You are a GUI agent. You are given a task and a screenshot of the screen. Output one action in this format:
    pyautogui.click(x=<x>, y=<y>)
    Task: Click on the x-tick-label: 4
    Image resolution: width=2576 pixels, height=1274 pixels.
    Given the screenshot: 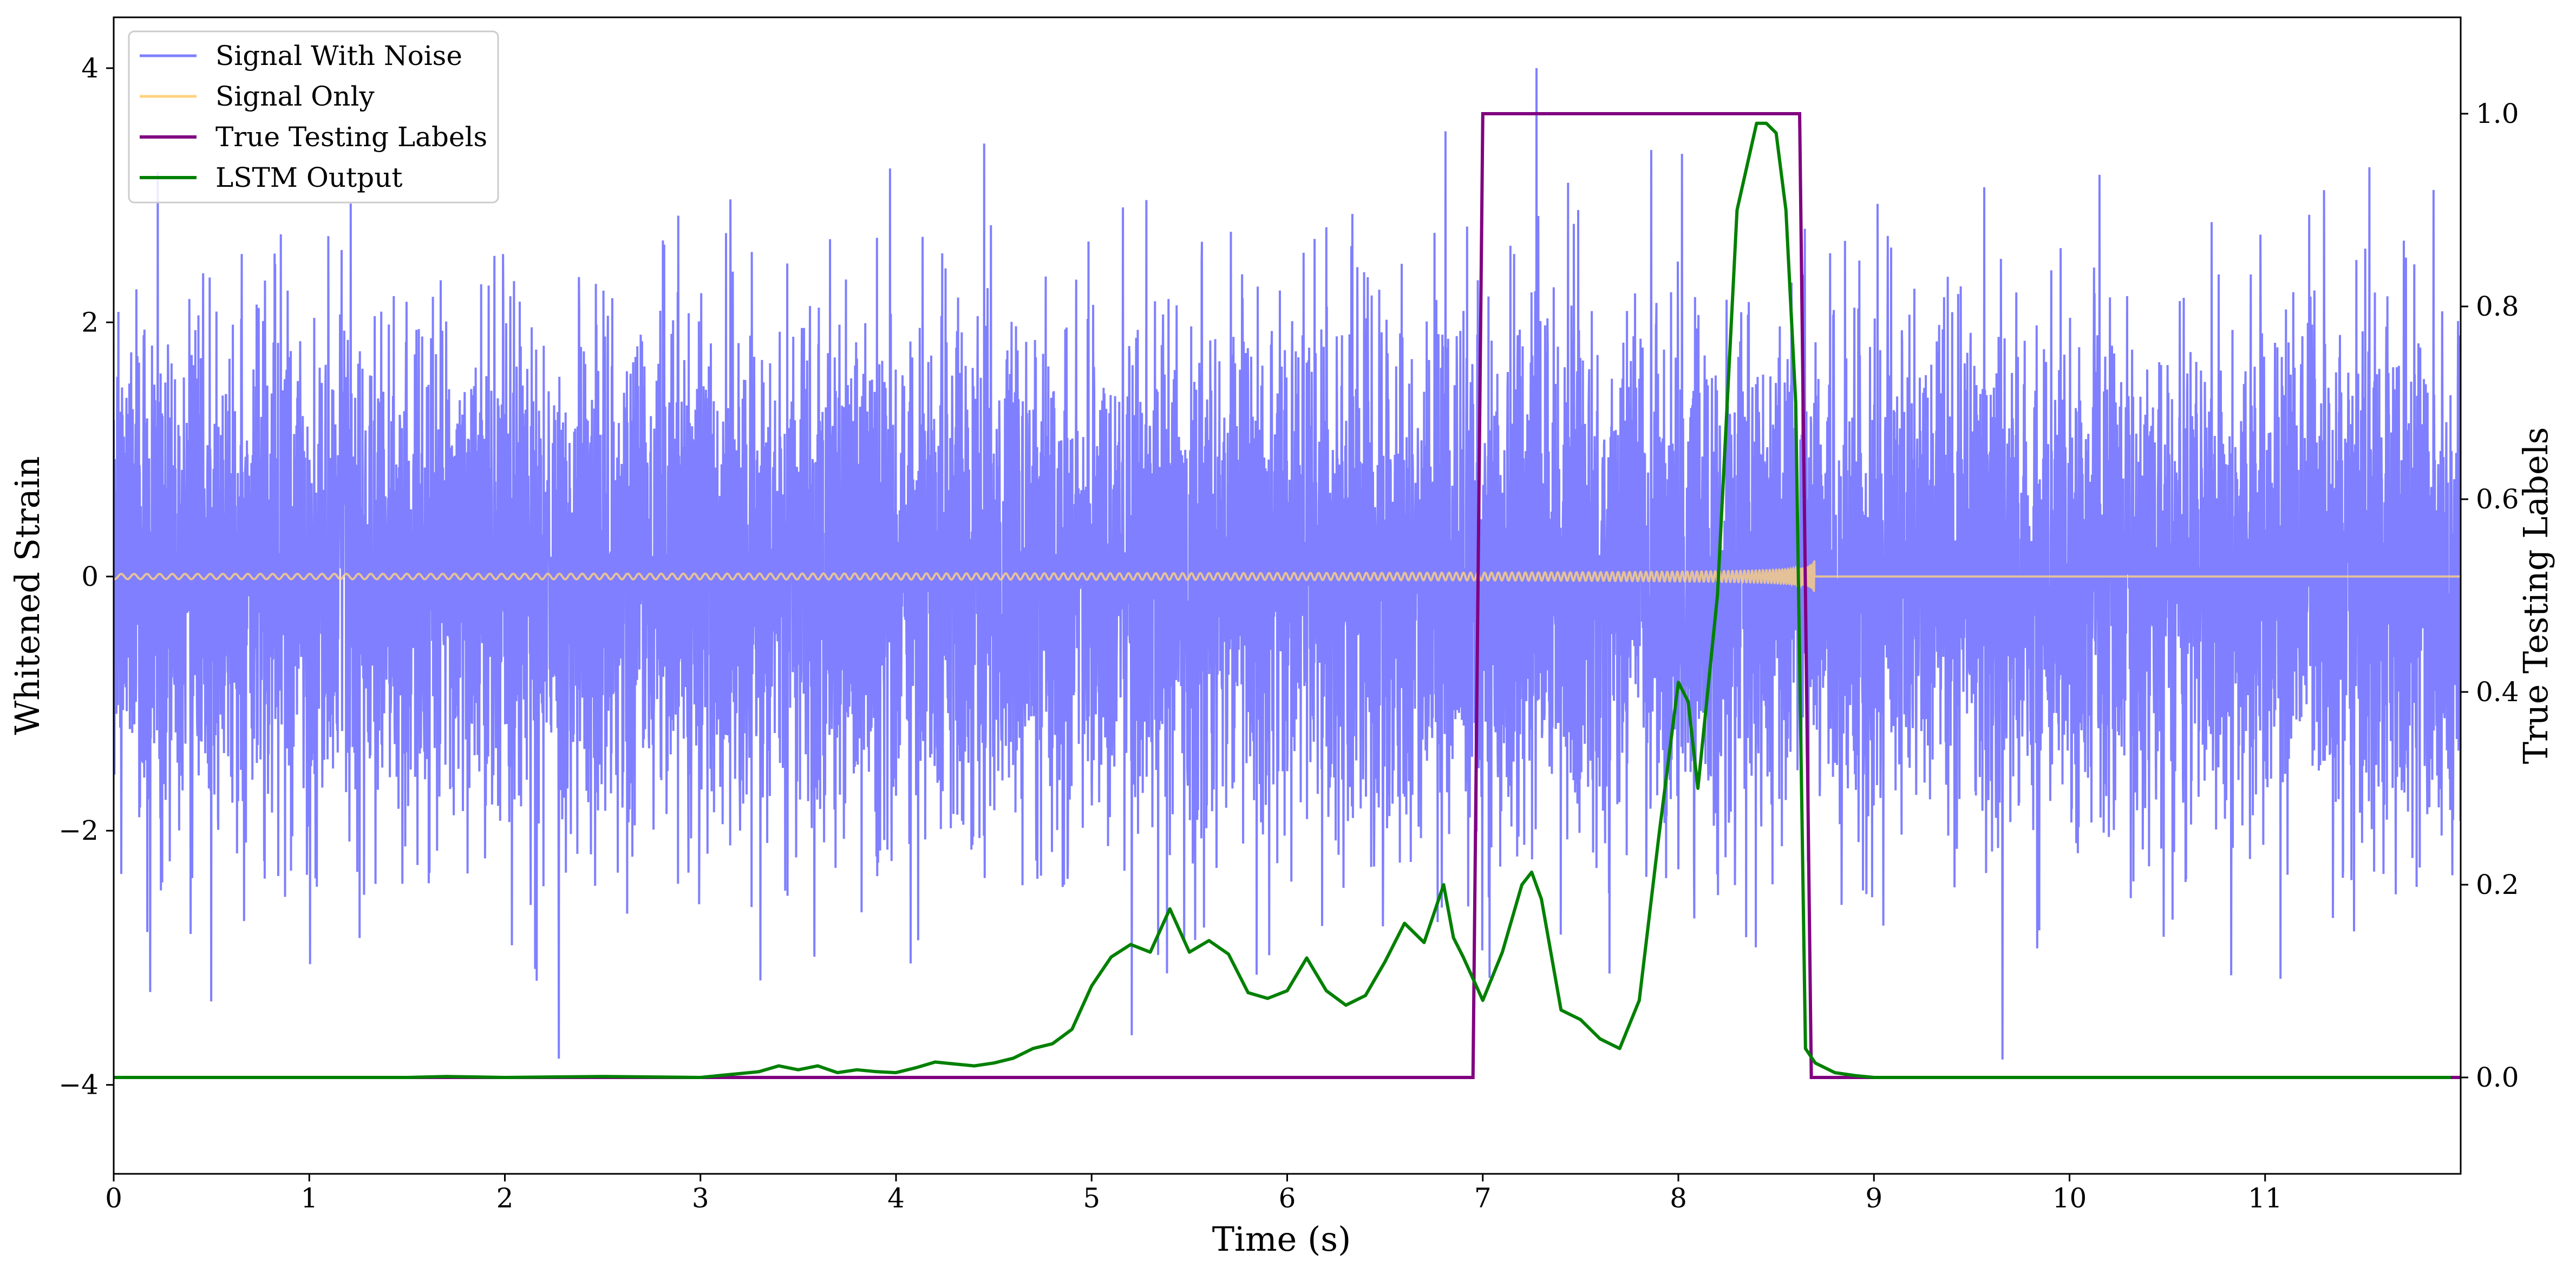 What is the action you would take?
    pyautogui.click(x=896, y=1198)
    